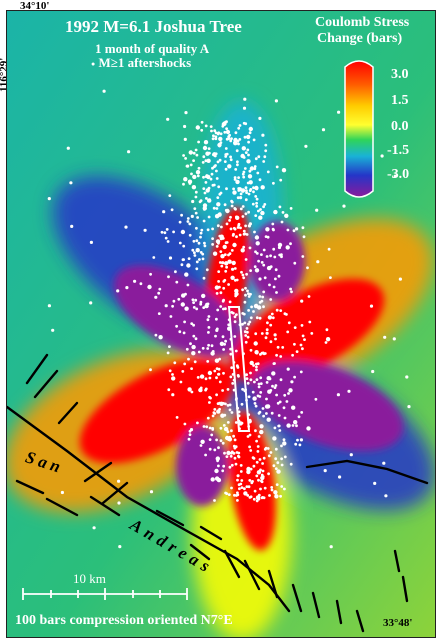 This screenshot has width=443, height=640. What do you see at coordinates (89, 578) in the screenshot?
I see `scale-bar-label: 10 km` at bounding box center [89, 578].